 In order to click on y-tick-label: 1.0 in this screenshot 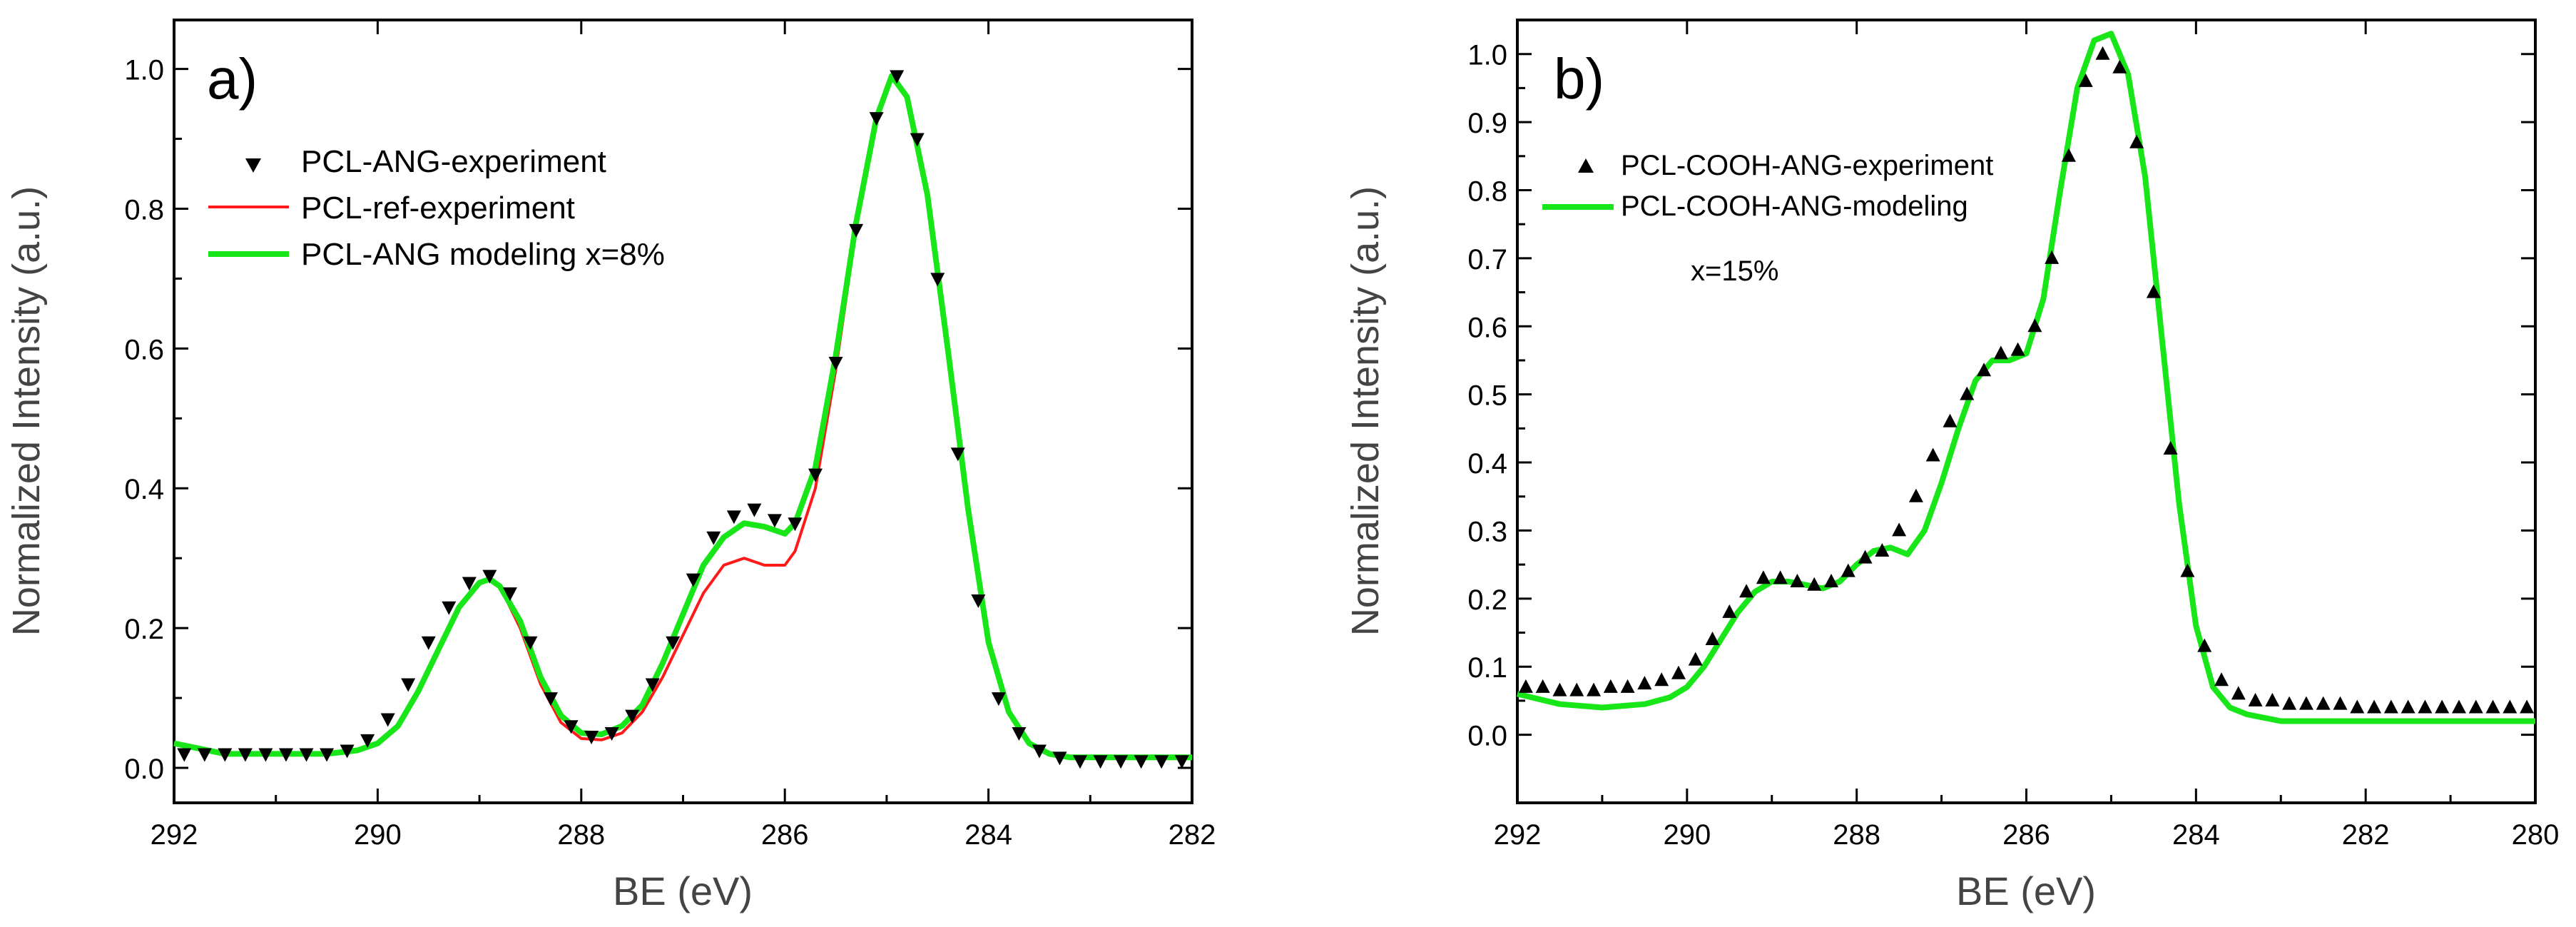, I will do `click(1487, 55)`.